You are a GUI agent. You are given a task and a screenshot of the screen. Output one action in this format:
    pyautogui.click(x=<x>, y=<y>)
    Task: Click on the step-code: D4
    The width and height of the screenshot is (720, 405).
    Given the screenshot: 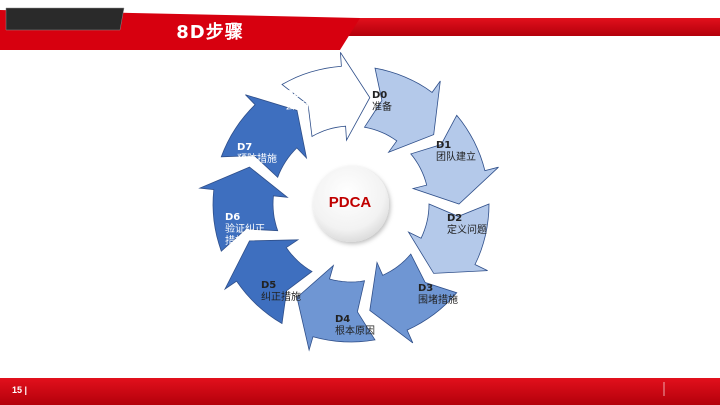 What is the action you would take?
    pyautogui.click(x=343, y=319)
    